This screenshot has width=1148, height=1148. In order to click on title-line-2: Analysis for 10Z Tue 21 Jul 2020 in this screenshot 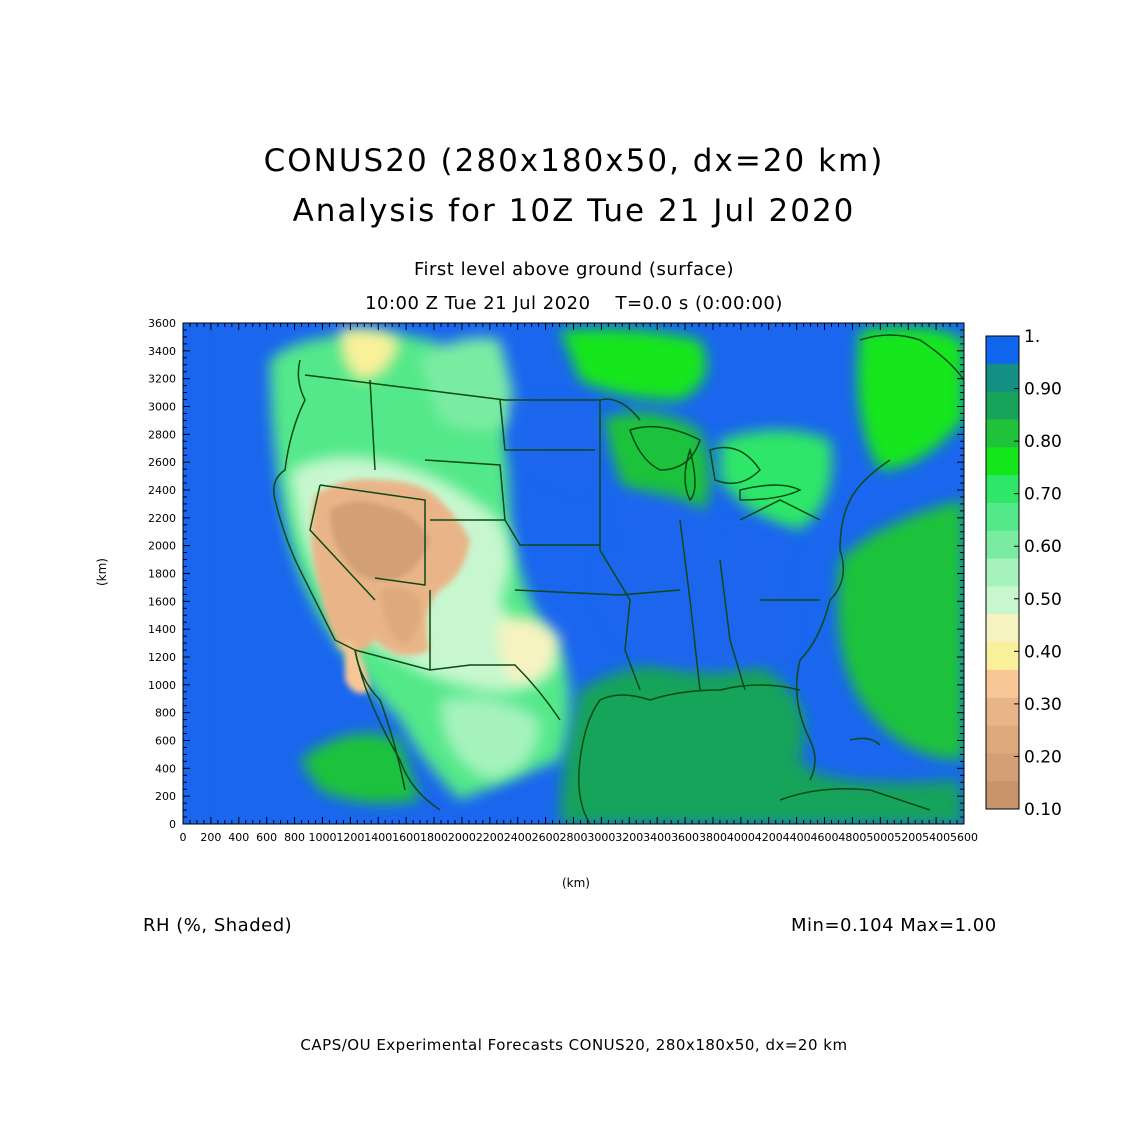, I will do `click(574, 211)`.